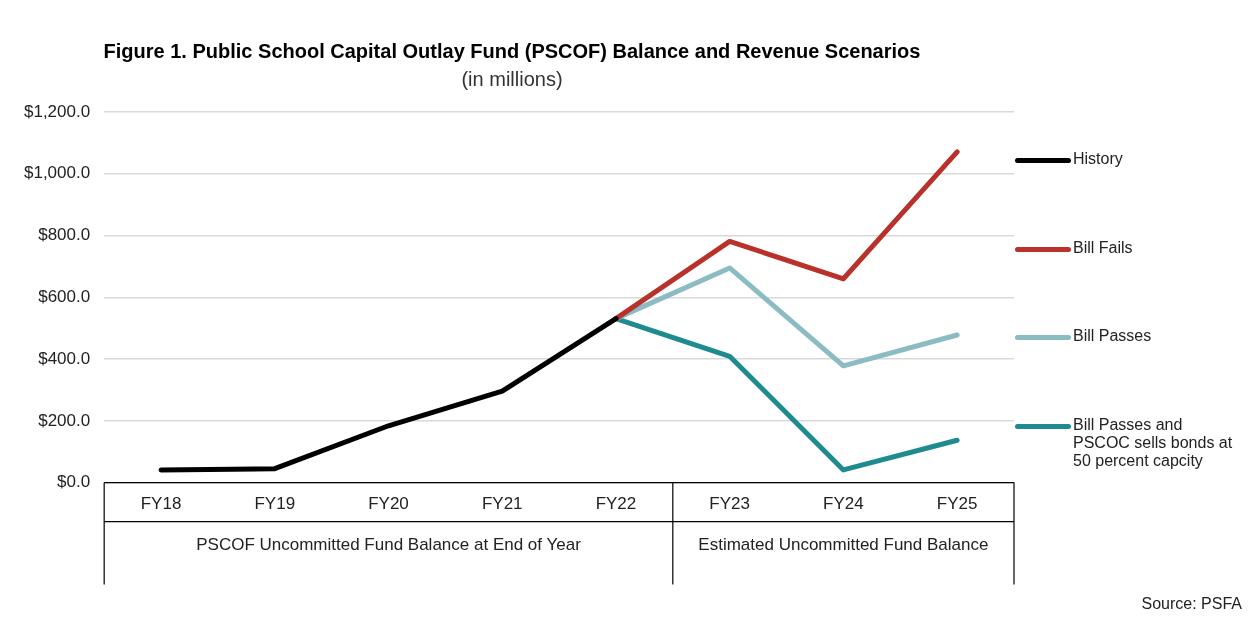 This screenshot has width=1254, height=627. I want to click on legend-label: Bill Passes, so click(1112, 336).